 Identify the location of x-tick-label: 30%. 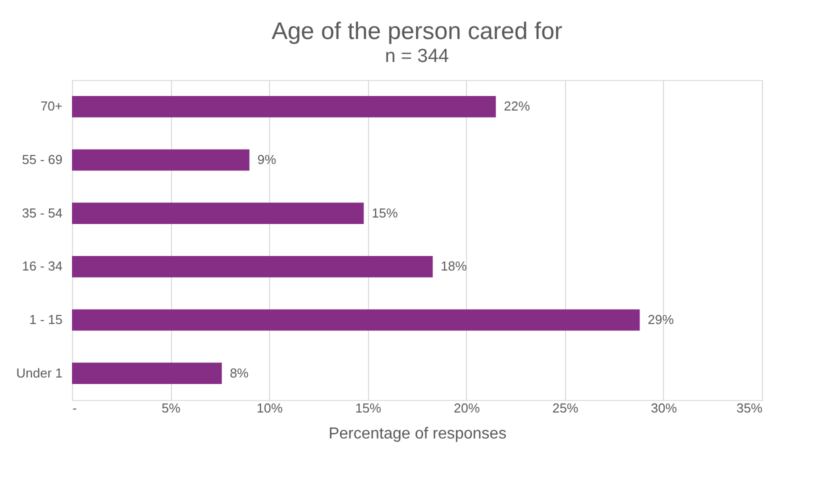
(664, 408).